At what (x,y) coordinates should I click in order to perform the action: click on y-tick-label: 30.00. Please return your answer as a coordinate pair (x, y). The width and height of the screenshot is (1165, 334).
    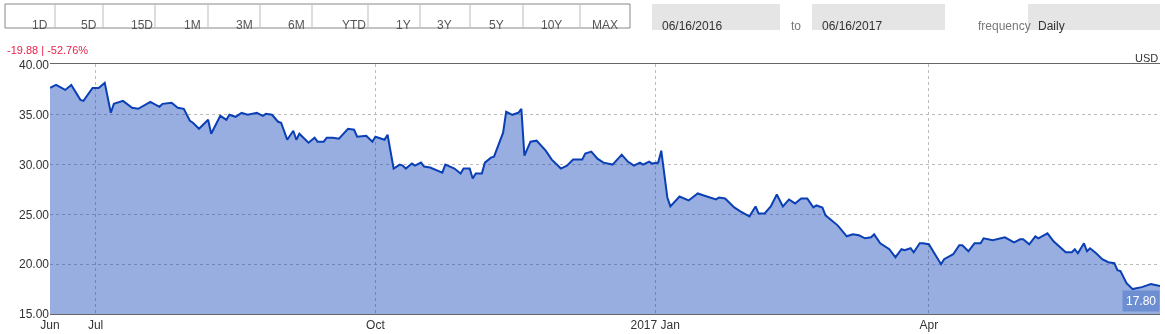
    Looking at the image, I should click on (34, 164).